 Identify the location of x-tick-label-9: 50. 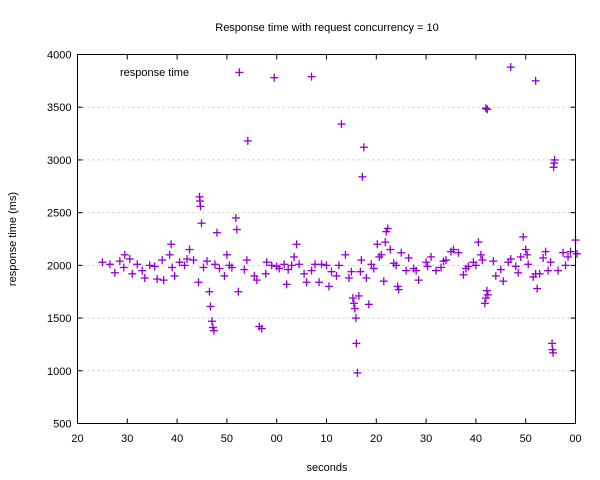
(526, 439).